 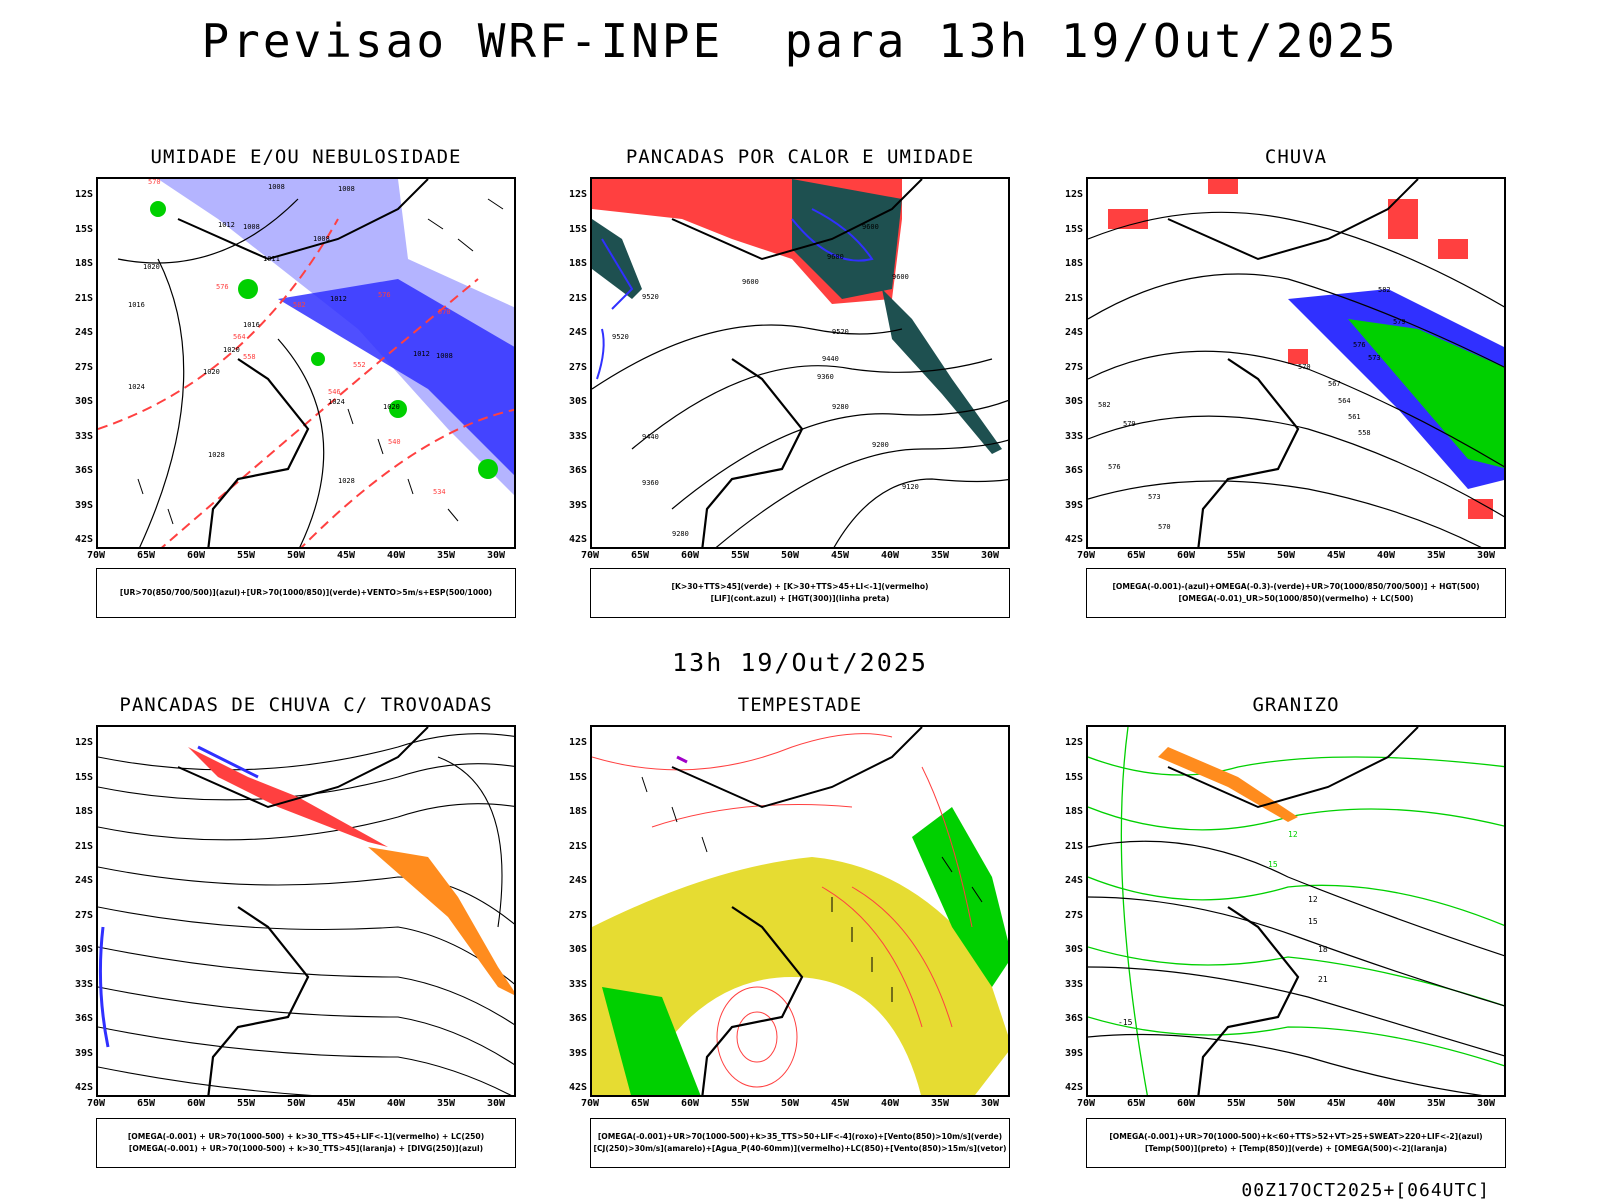 I want to click on temp500-contours, so click(x=1296, y=967).